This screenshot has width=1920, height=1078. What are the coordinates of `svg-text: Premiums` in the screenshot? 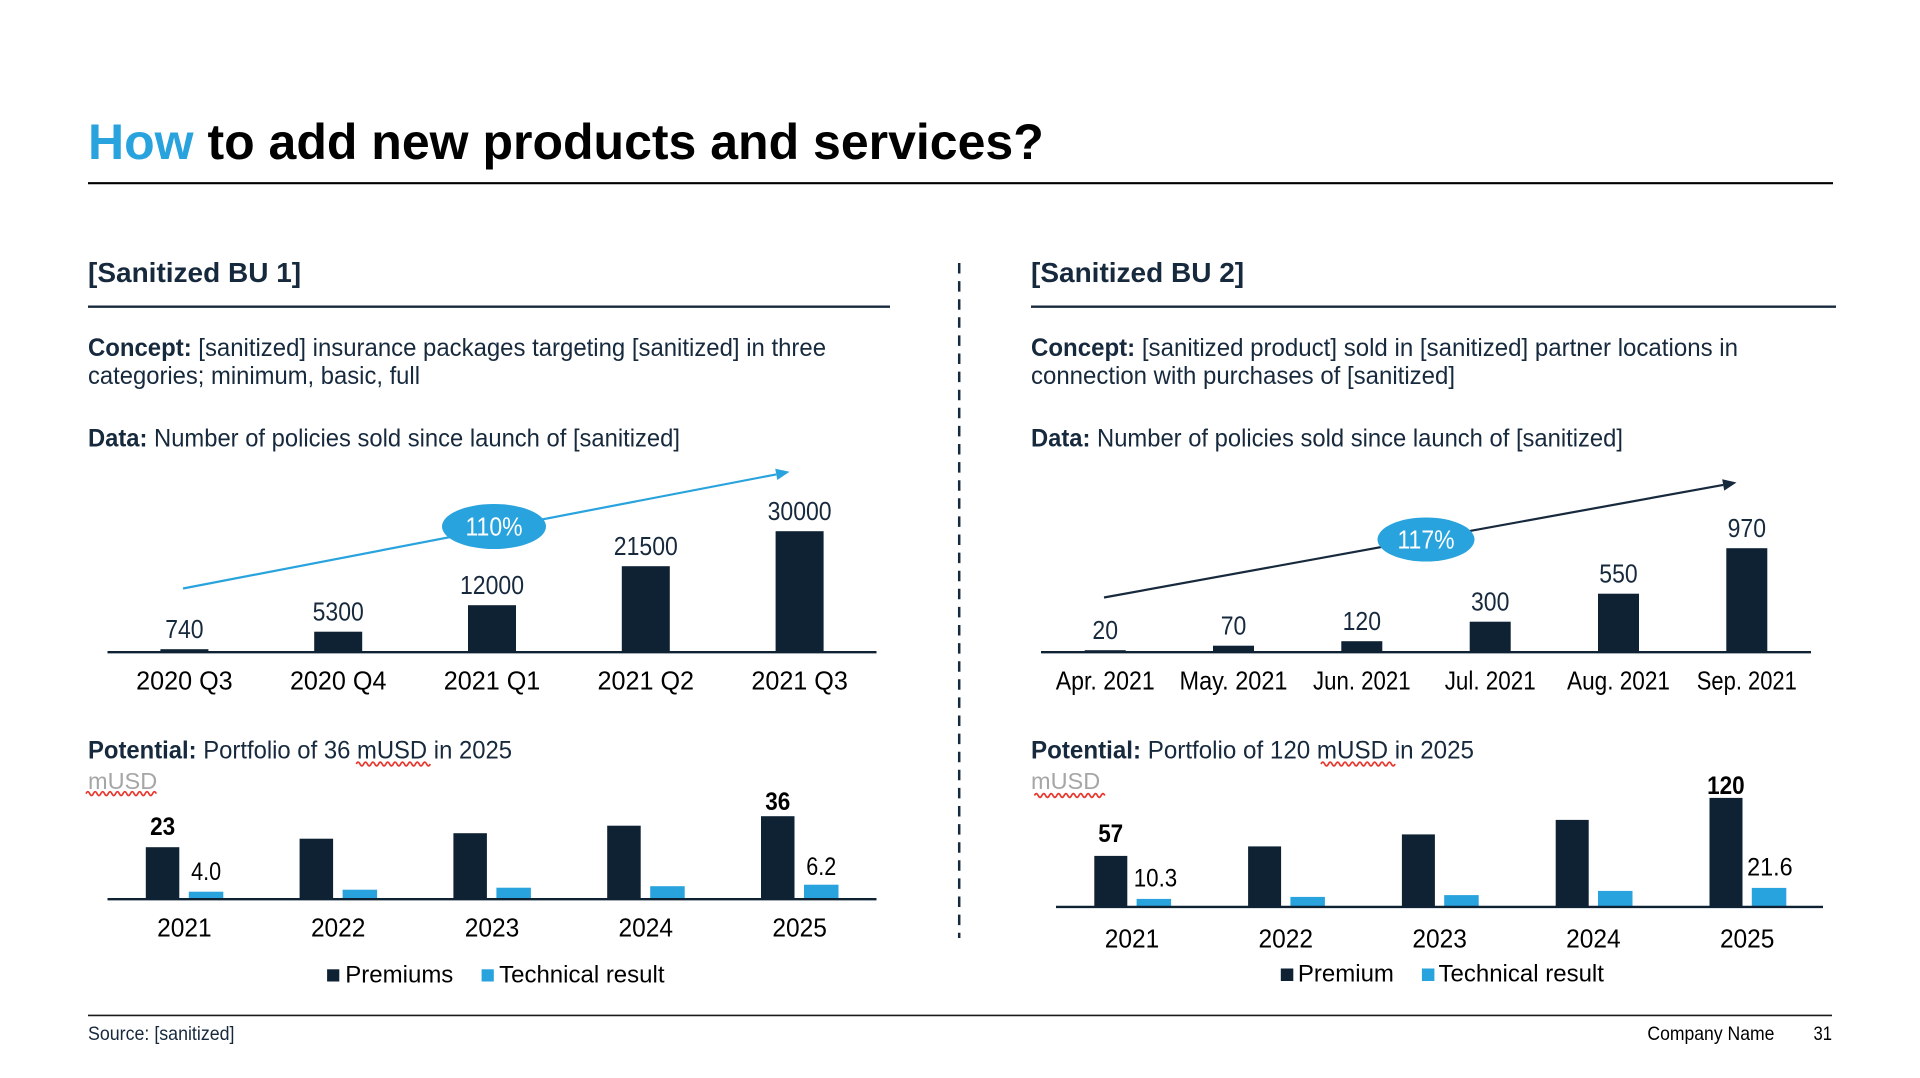 It's located at (399, 975).